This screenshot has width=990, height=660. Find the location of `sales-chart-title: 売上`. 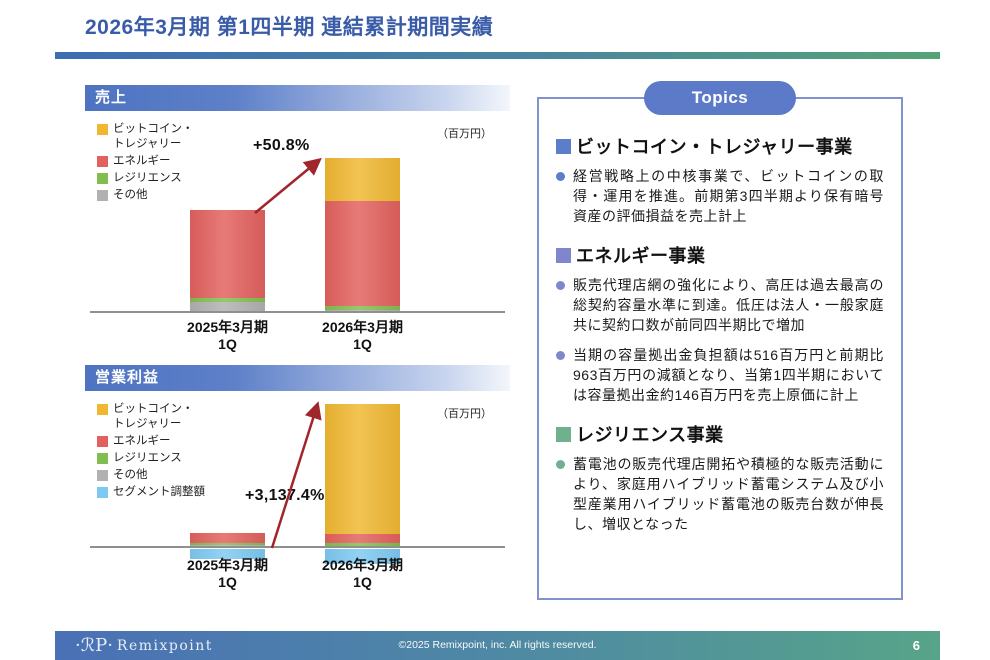

sales-chart-title: 売上 is located at coordinates (111, 97).